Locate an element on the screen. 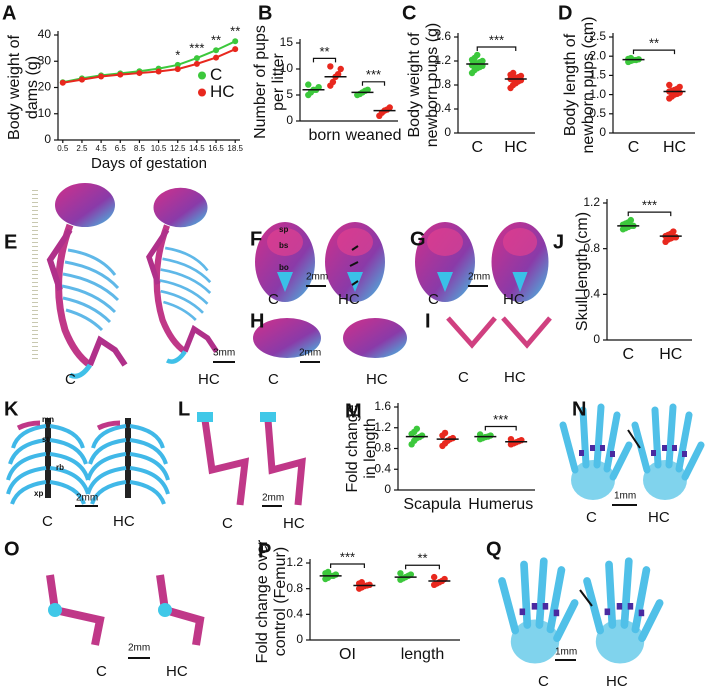  panel-letter: C is located at coordinates (409, 13).